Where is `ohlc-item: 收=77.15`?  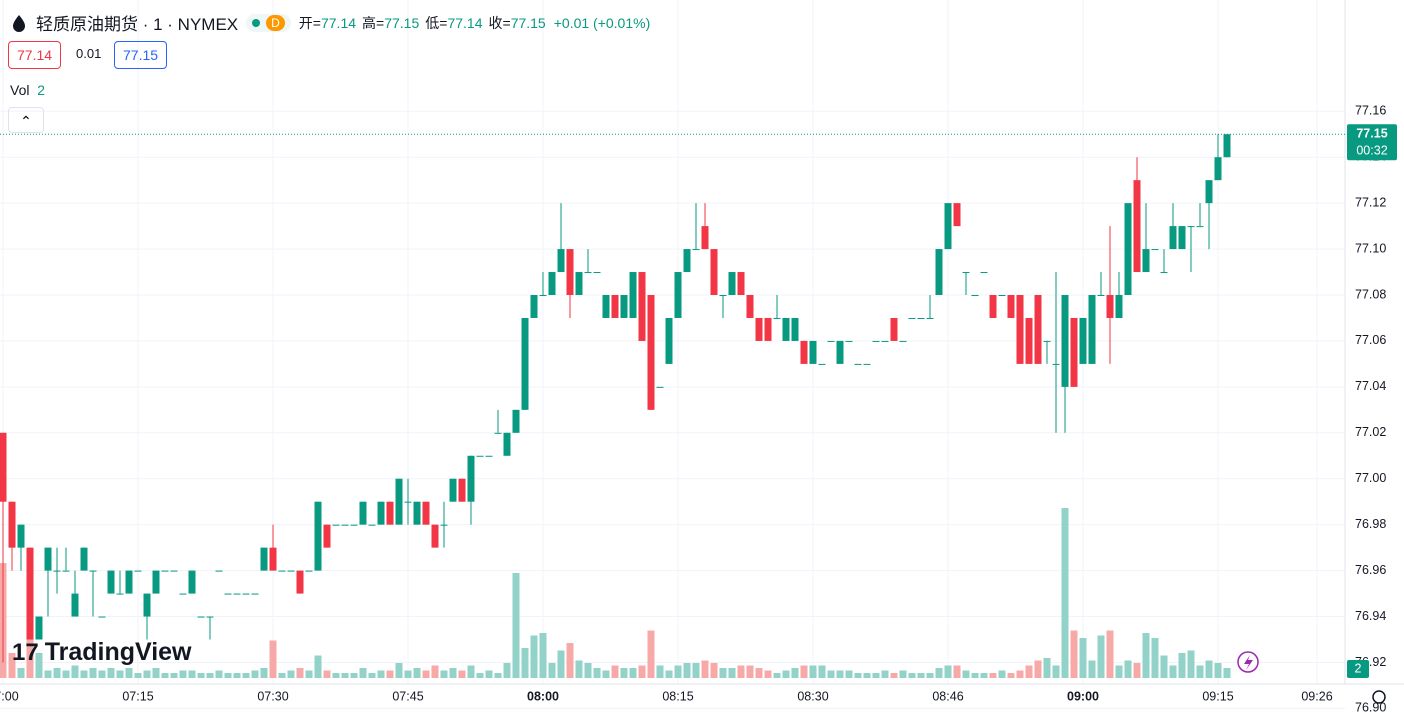 ohlc-item: 收=77.15 is located at coordinates (517, 23).